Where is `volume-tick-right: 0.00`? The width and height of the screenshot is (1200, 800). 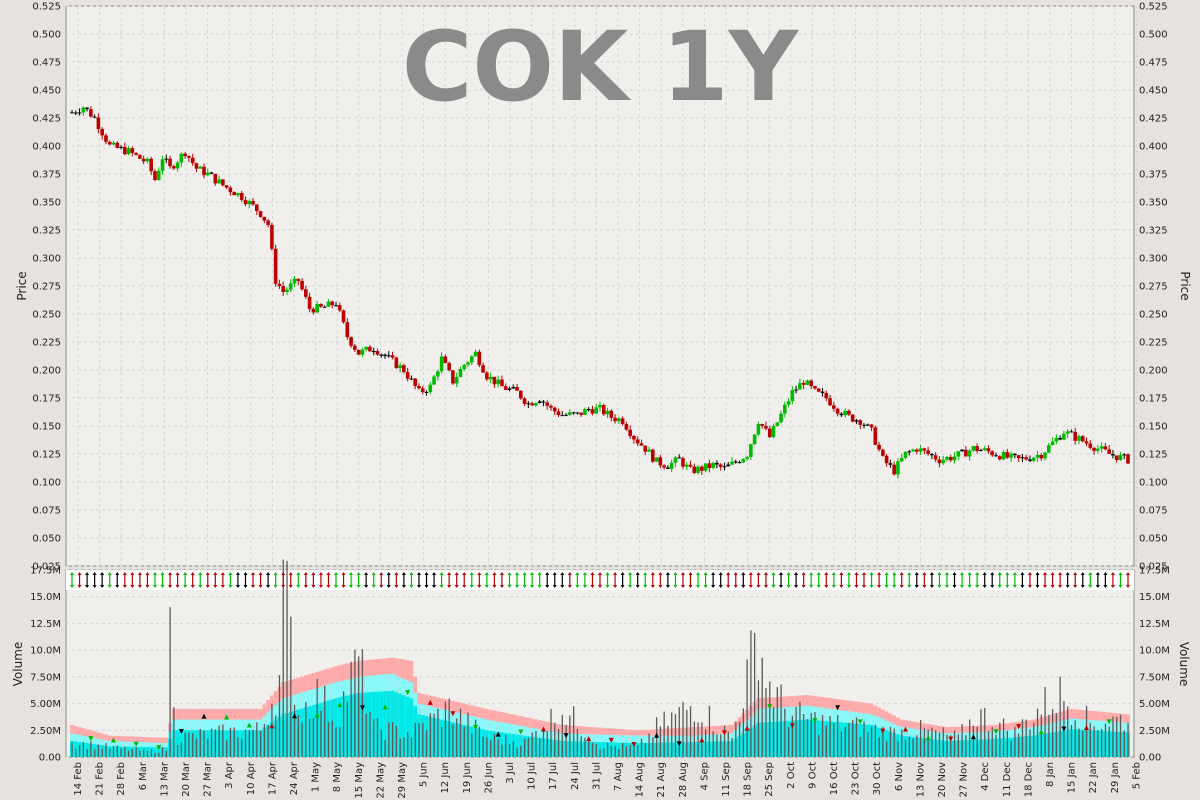 volume-tick-right: 0.00 is located at coordinates (1150, 758).